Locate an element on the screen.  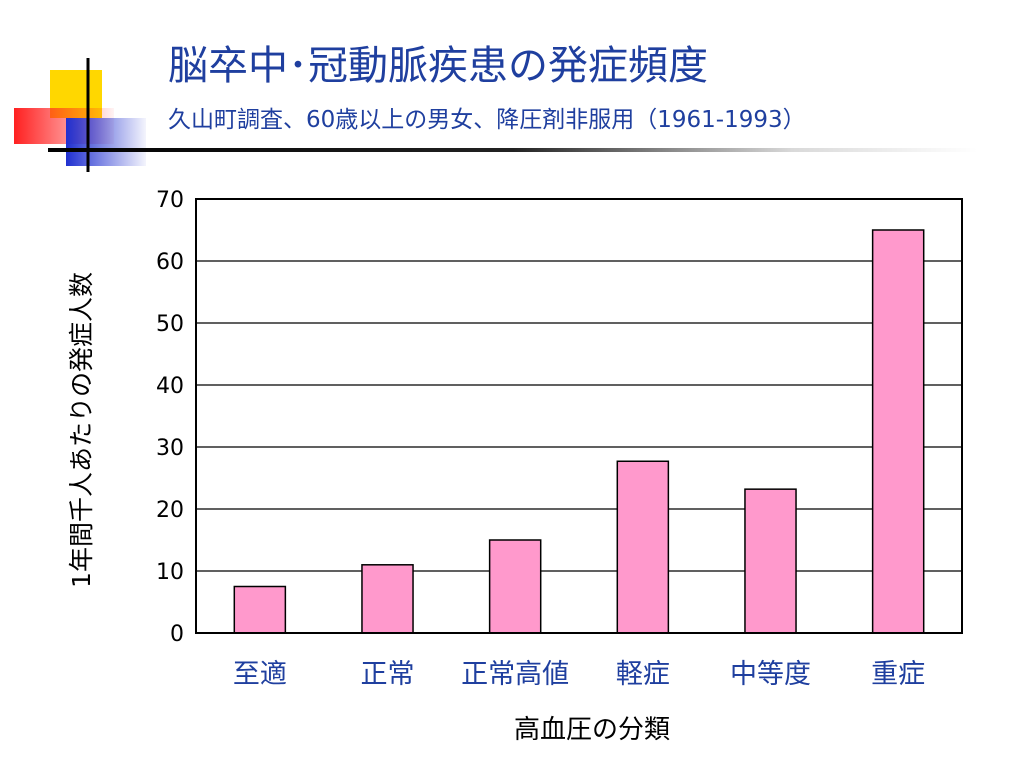
deco-blue-bar is located at coordinates (106, 142).